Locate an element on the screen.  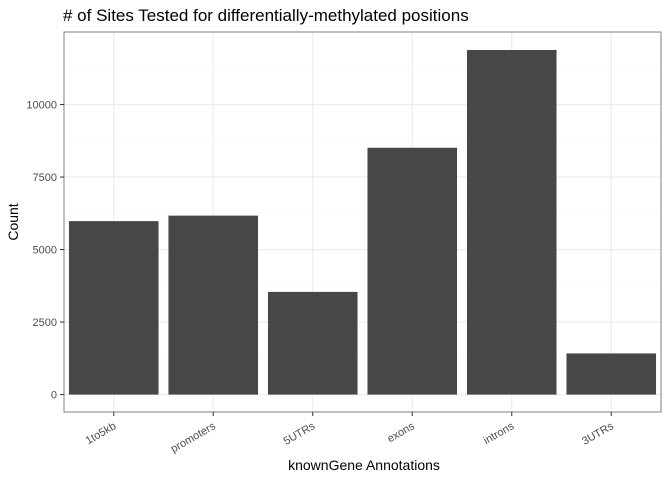
bar-exons is located at coordinates (412, 271).